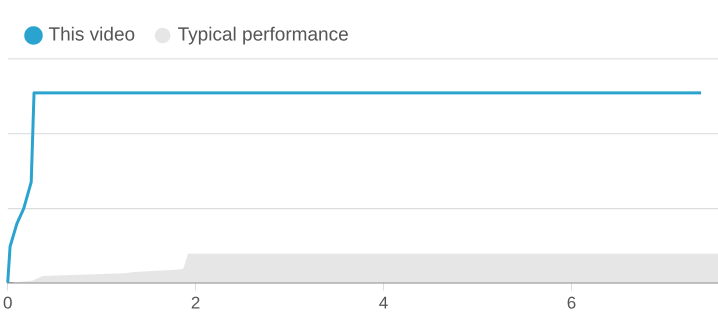  Describe the element at coordinates (263, 35) in the screenshot. I see `legend-label: Typical performance` at that location.